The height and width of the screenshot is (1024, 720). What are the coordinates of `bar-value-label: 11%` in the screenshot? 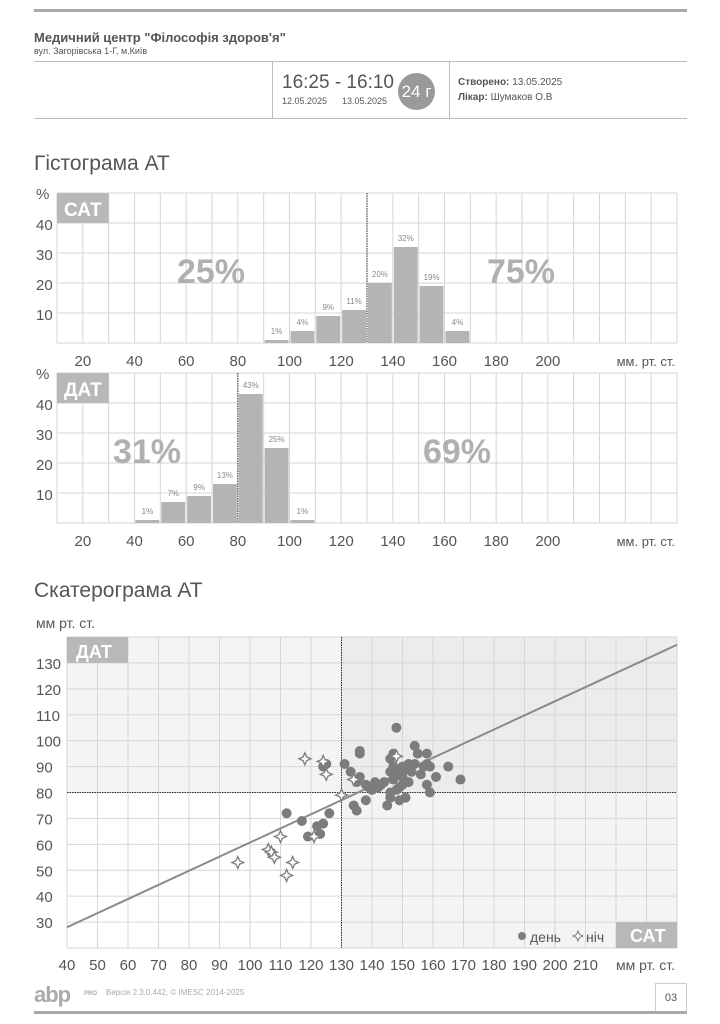 It's located at (353, 301).